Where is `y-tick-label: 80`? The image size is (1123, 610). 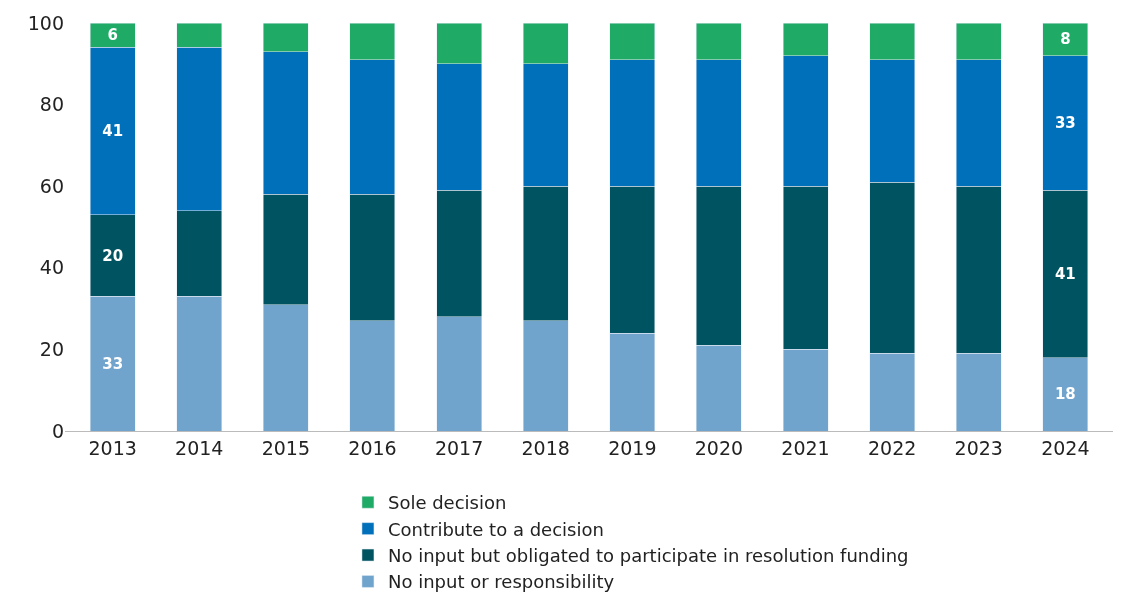 y-tick-label: 80 is located at coordinates (51, 104).